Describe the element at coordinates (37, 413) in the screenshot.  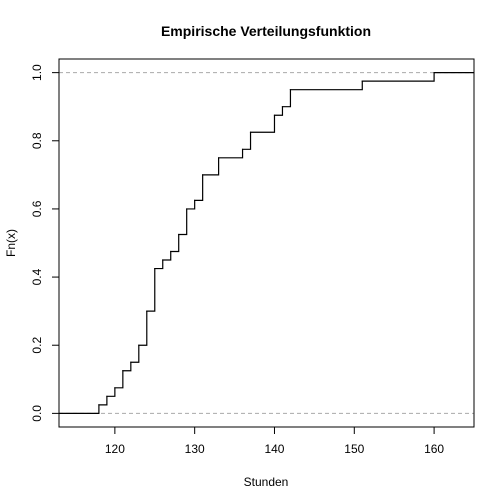
I see `y-tick-label-0: 0.0` at that location.